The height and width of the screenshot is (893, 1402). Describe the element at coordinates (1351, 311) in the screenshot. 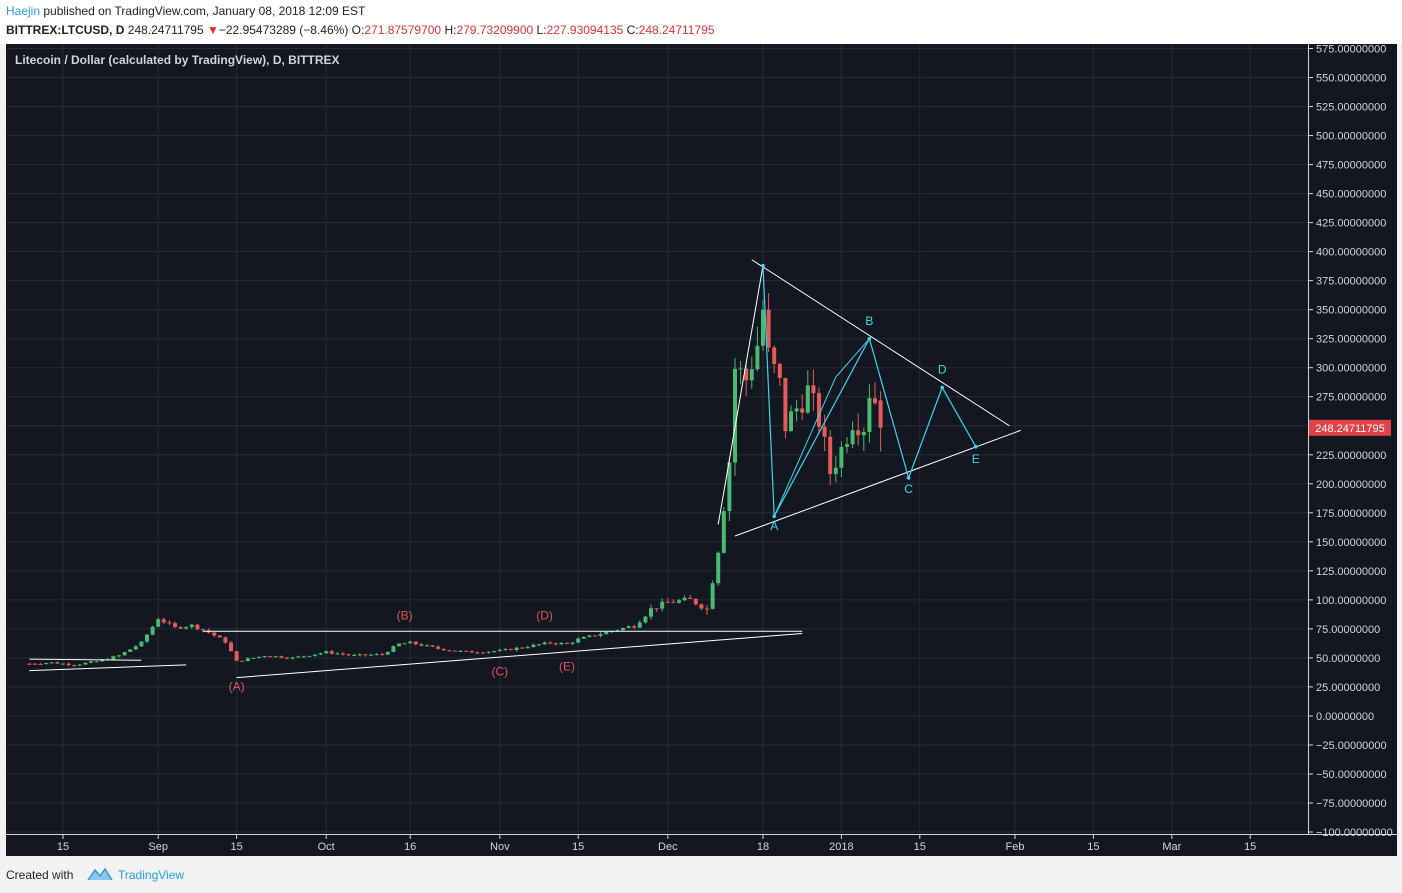

I see `y-tick-label: 350.00000000` at that location.